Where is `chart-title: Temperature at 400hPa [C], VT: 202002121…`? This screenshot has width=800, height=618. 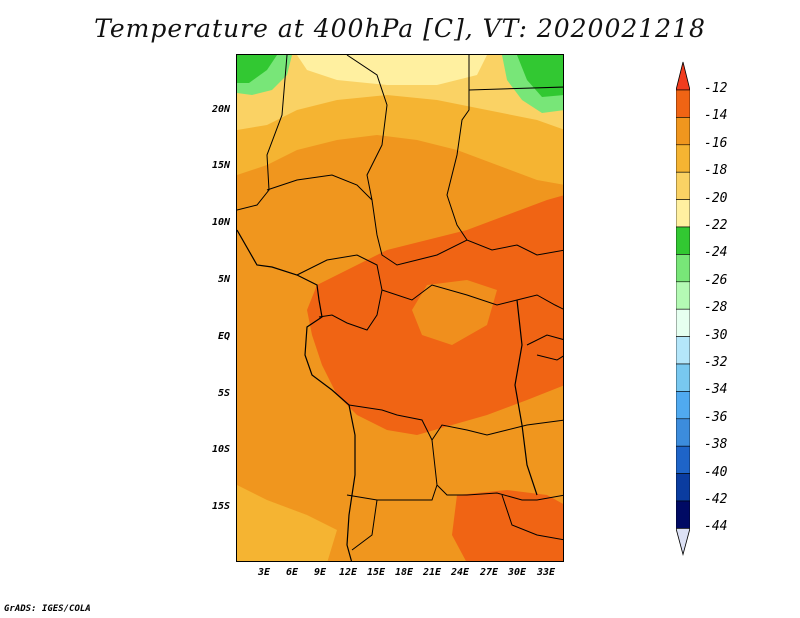 chart-title: Temperature at 400hPa [C], VT: 202002121… is located at coordinates (400, 28).